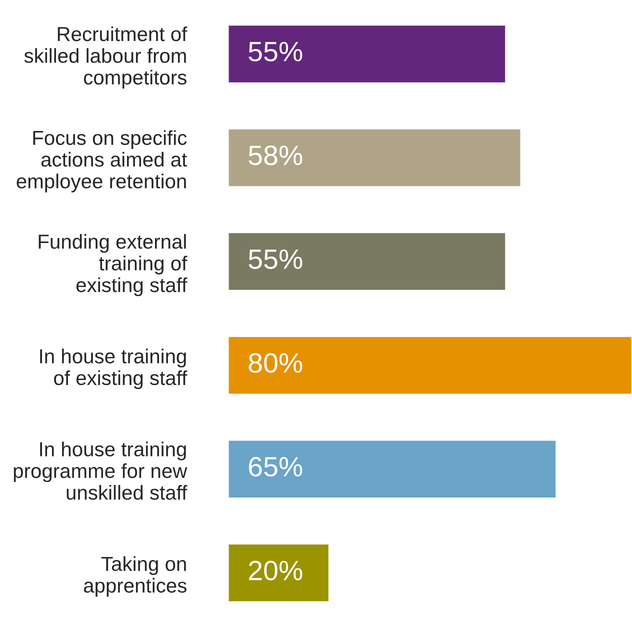 This screenshot has width=632, height=630. What do you see at coordinates (113, 265) in the screenshot?
I see `y-tick-label: Funding external training of existing staff` at bounding box center [113, 265].